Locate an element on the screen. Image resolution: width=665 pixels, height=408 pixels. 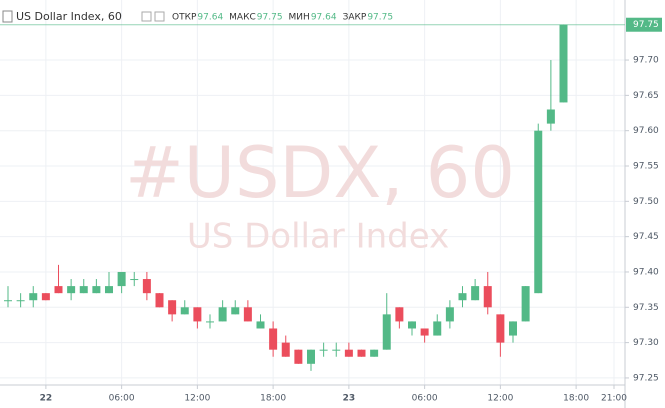
legend-label: ОТКР is located at coordinates (184, 18).